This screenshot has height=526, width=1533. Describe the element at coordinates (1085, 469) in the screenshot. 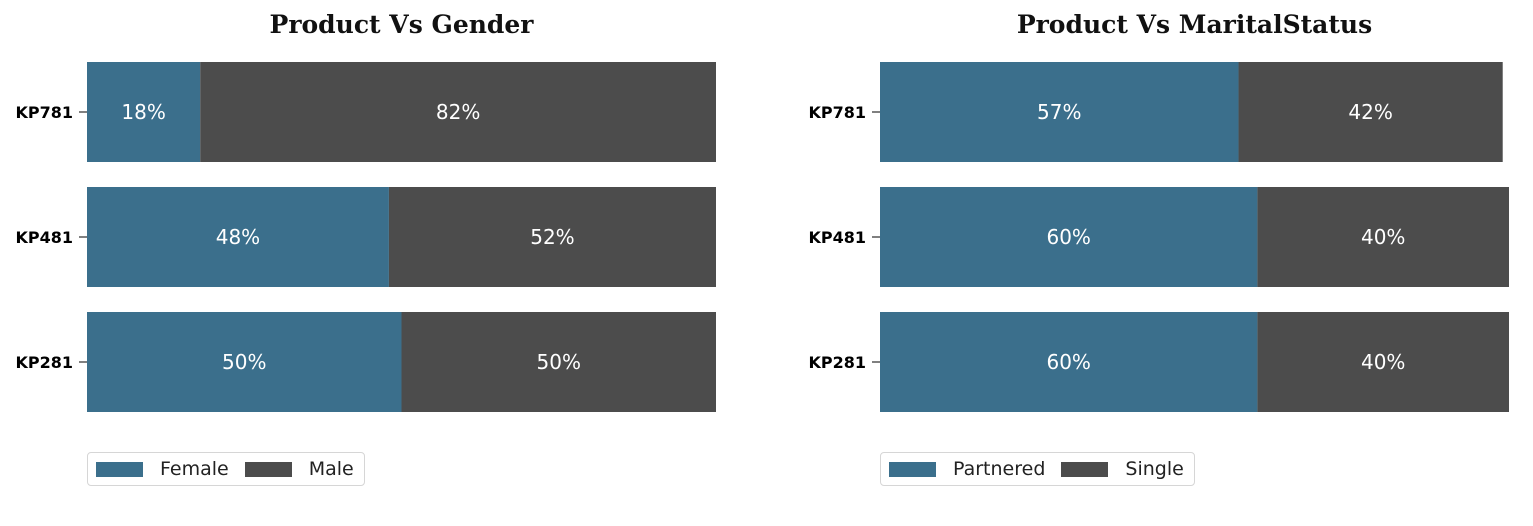

I see `legend-swatch-single` at that location.